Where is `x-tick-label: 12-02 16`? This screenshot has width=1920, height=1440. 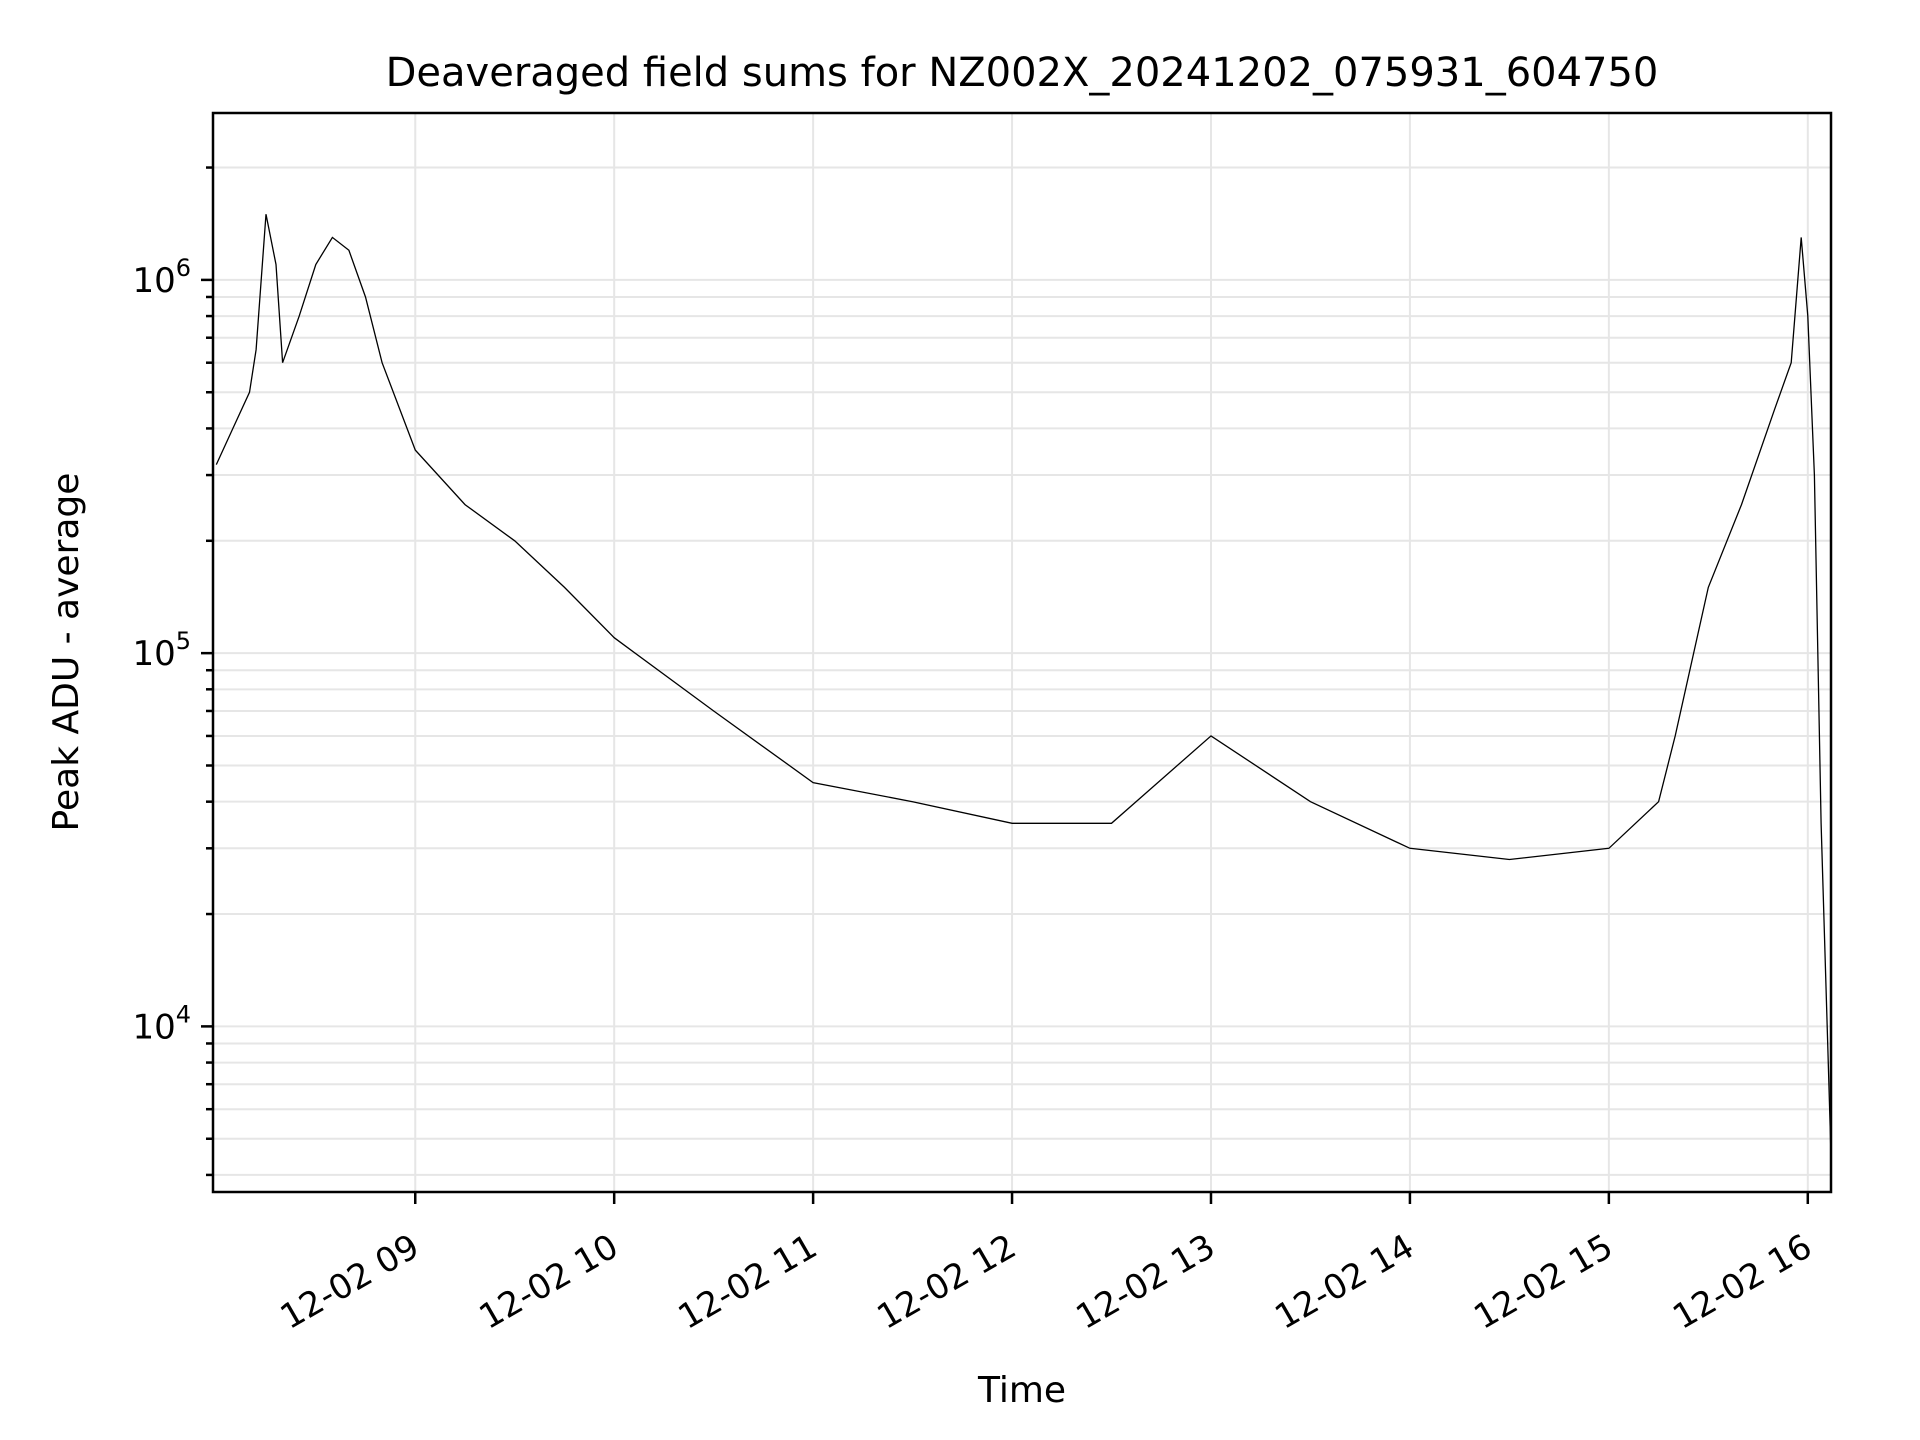 x-tick-label: 12-02 16 is located at coordinates (1742, 1282).